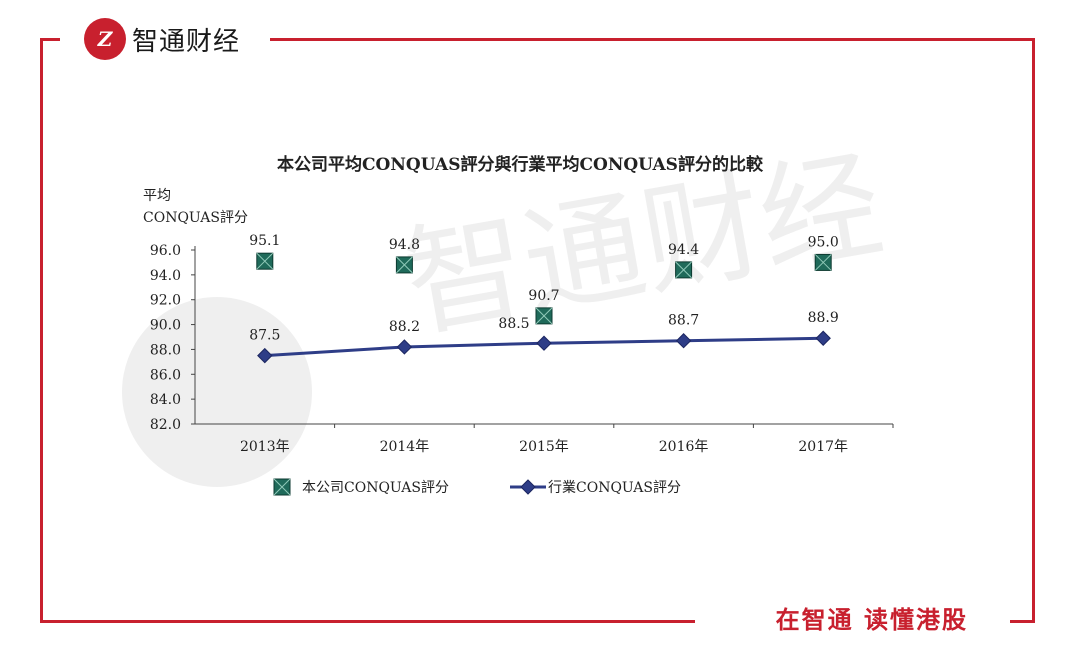 This screenshot has width=1080, height=647. Describe the element at coordinates (165, 375) in the screenshot. I see `y-tick-label: 86.0` at that location.